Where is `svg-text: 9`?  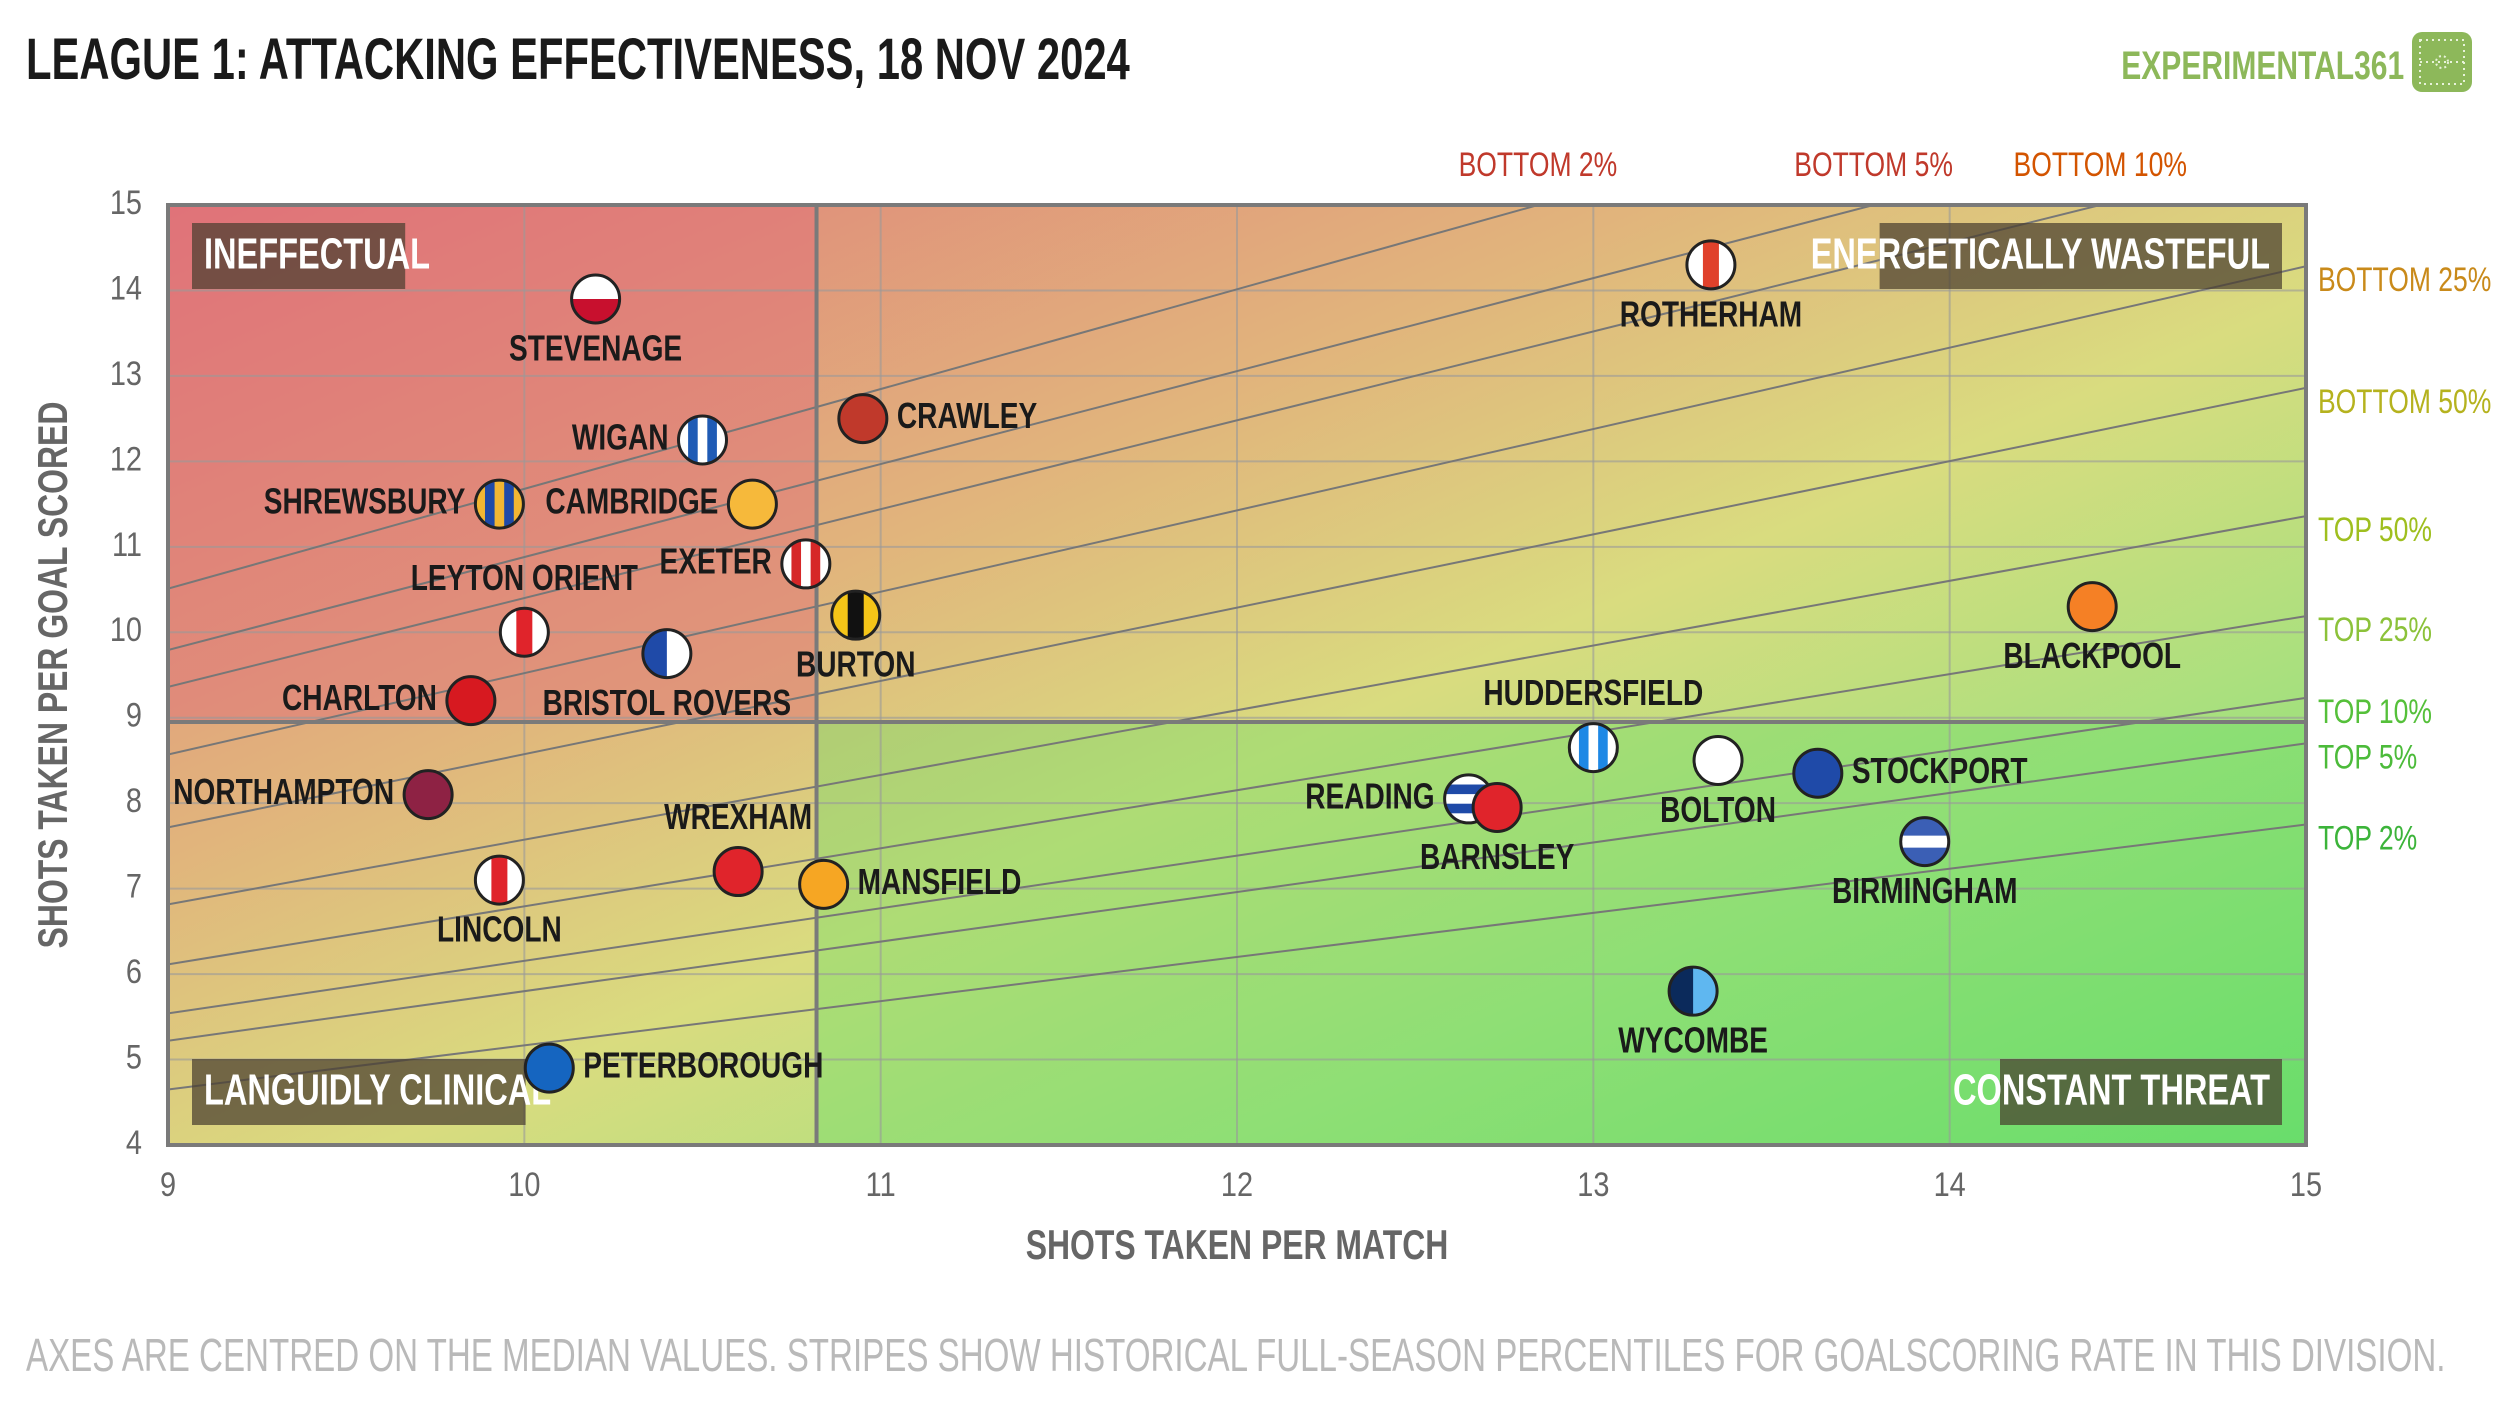
svg-text: 9 is located at coordinates (168, 1184).